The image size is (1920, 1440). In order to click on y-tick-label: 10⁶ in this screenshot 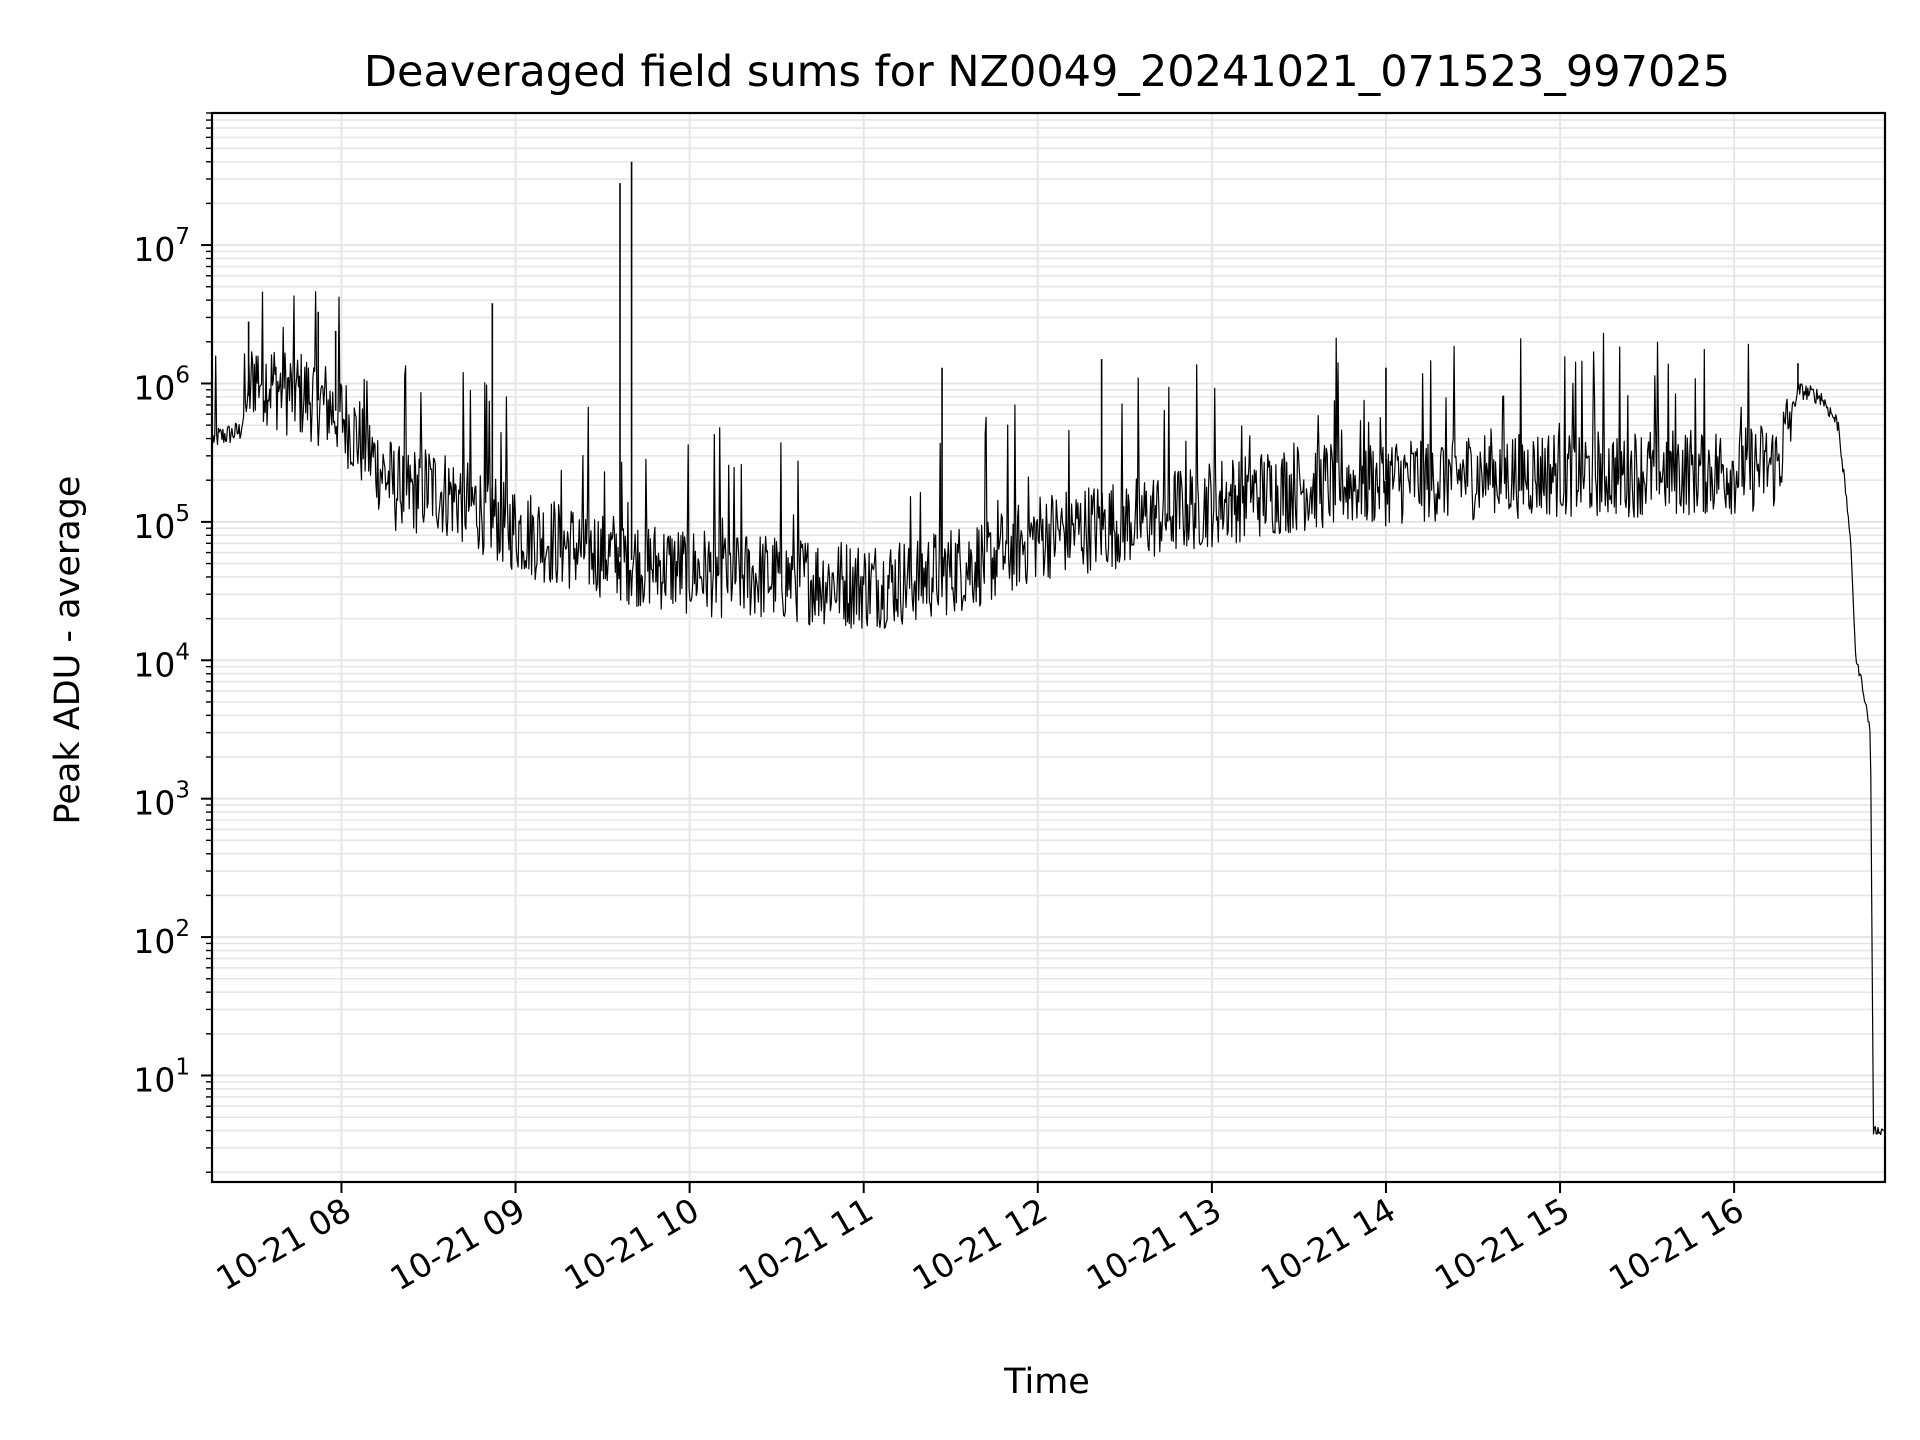, I will do `click(161, 384)`.